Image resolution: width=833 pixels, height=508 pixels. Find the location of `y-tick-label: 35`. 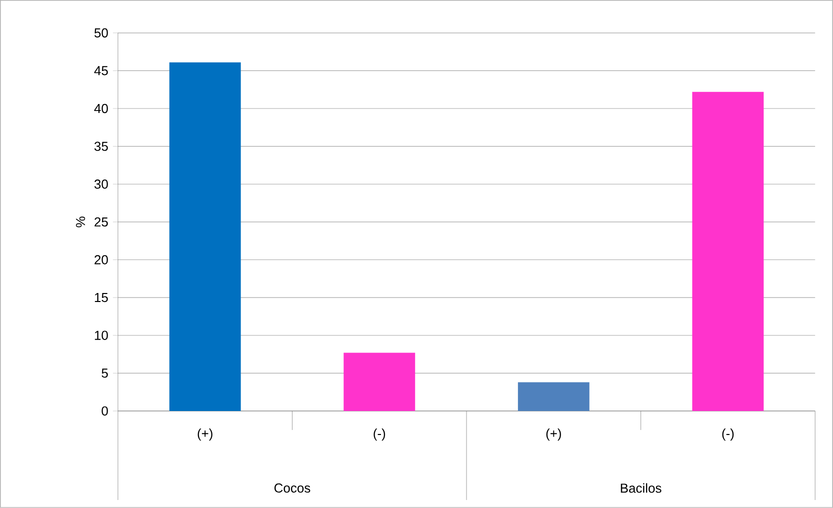

y-tick-label: 35 is located at coordinates (101, 146).